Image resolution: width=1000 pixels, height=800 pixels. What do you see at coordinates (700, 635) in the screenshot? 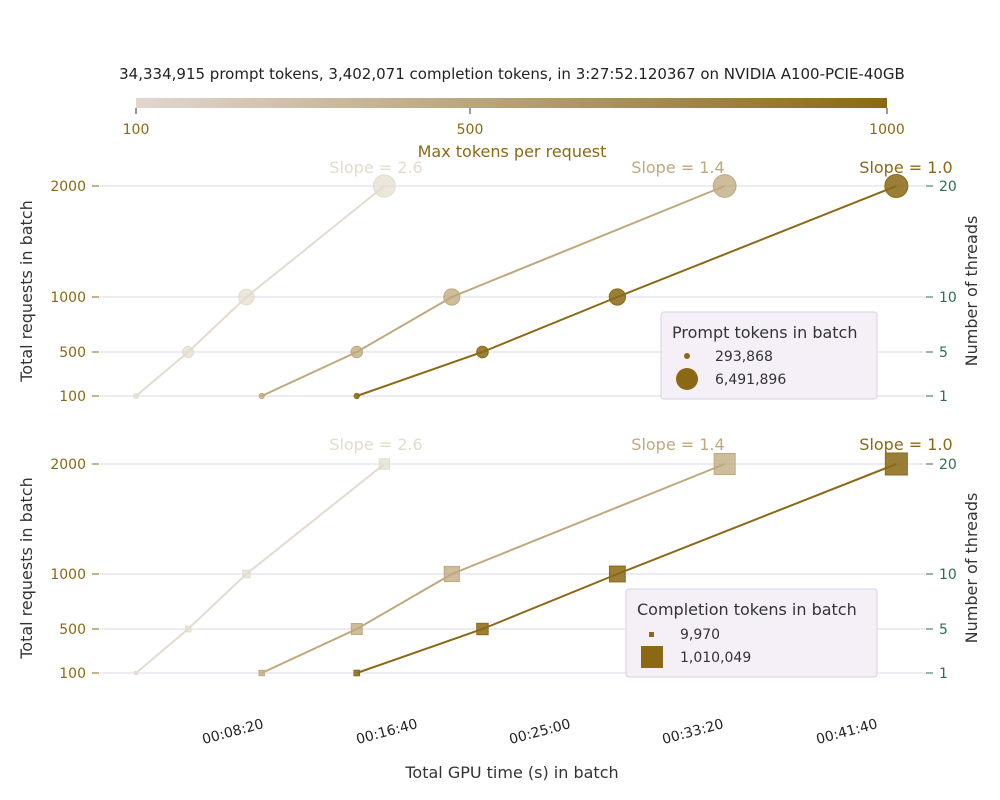
I see `legend-entry: 9,970` at bounding box center [700, 635].